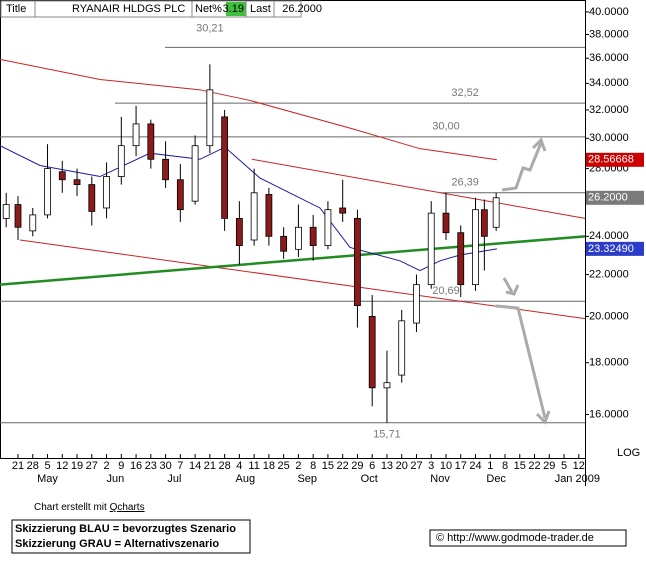 The image size is (646, 570). I want to click on level-label: 20,69, so click(446, 291).